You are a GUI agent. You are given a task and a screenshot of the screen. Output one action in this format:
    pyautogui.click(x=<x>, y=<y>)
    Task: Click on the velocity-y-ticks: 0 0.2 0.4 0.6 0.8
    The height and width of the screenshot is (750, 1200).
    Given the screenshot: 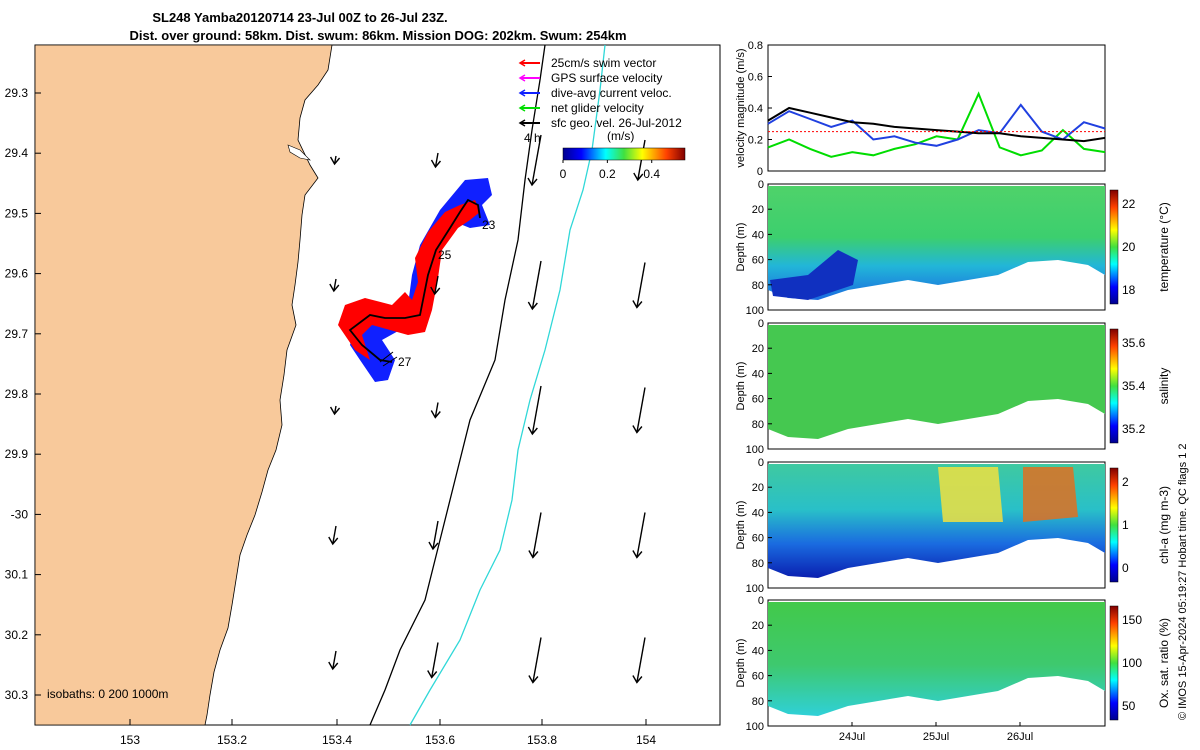 What is the action you would take?
    pyautogui.click(x=760, y=109)
    